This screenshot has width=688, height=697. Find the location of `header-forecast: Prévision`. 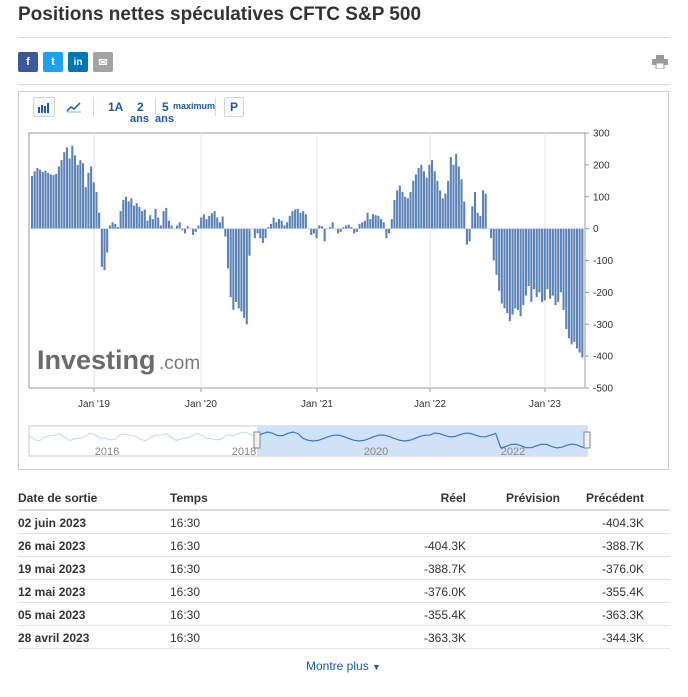

header-forecast: Prévision is located at coordinates (532, 498).